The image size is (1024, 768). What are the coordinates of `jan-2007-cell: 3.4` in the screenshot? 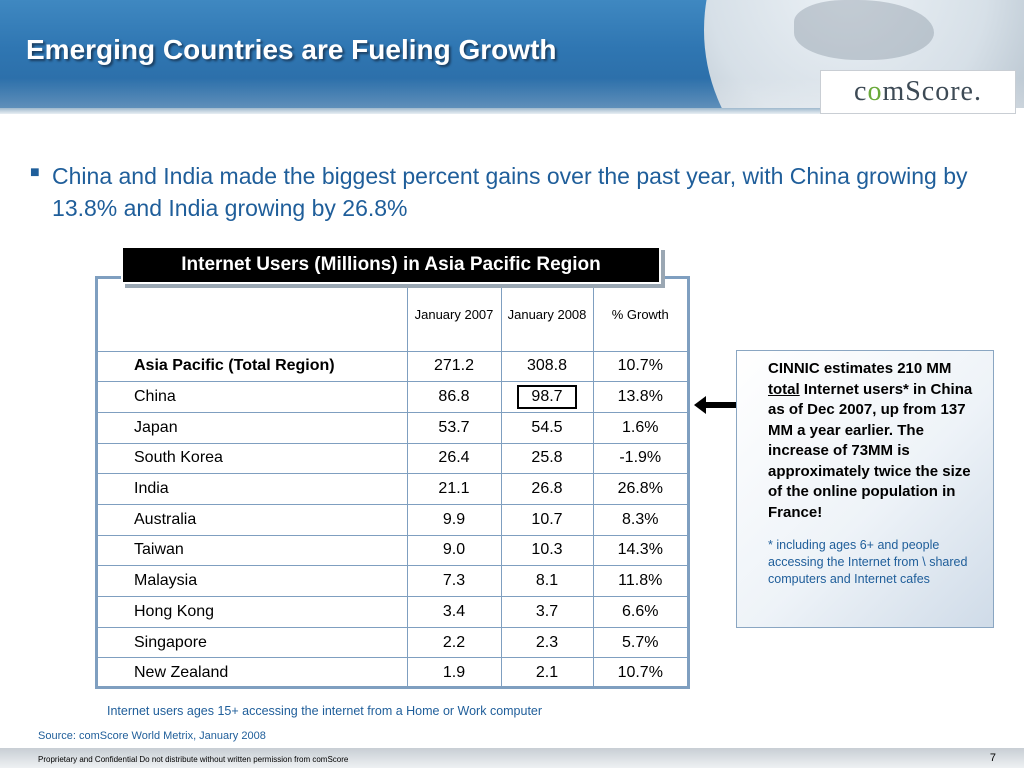 It's located at (454, 612).